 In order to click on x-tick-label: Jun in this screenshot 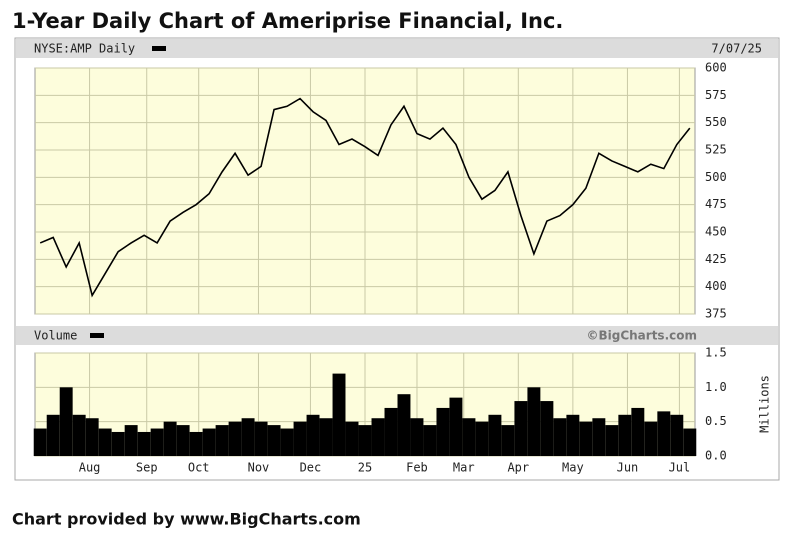, I will do `click(628, 468)`.